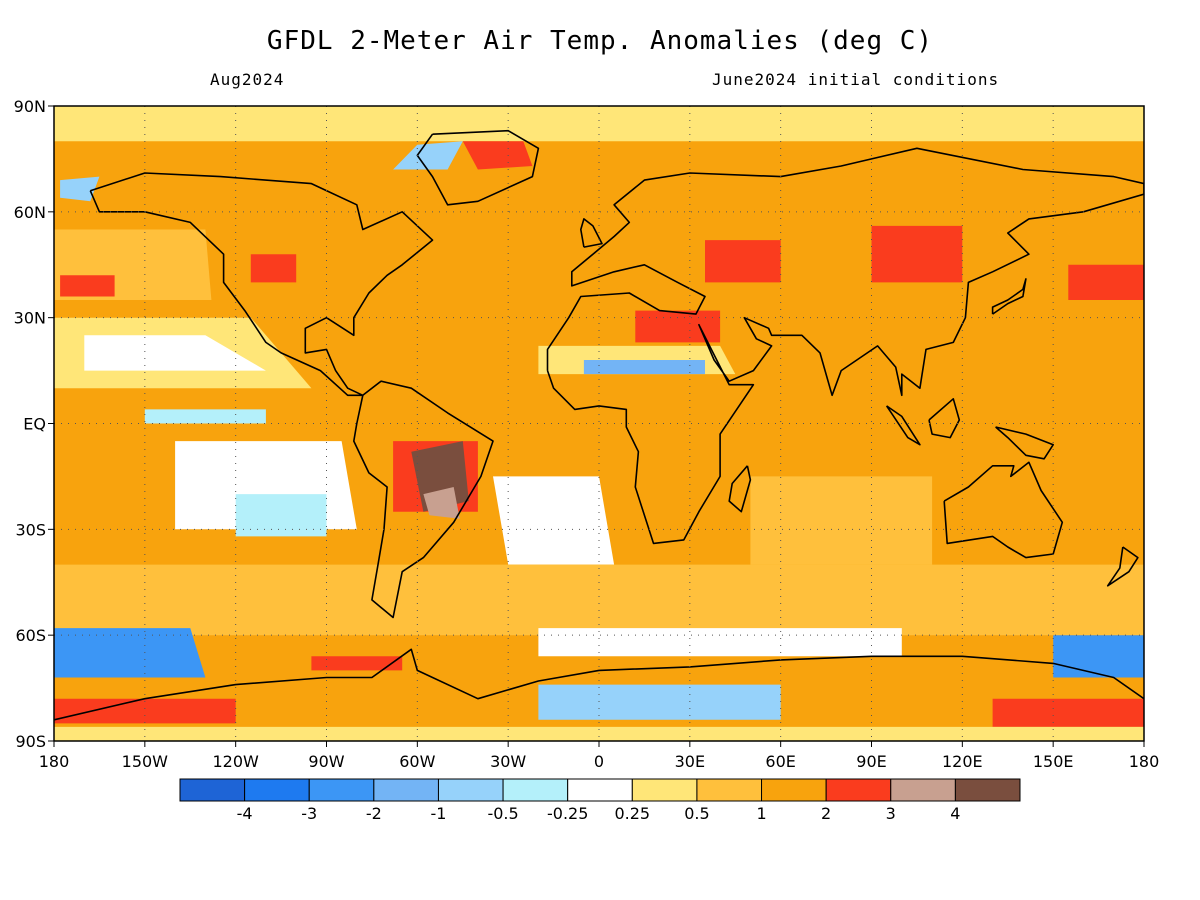 The image size is (1200, 900). What do you see at coordinates (1003, 510) in the screenshot?
I see `coast-australia` at bounding box center [1003, 510].